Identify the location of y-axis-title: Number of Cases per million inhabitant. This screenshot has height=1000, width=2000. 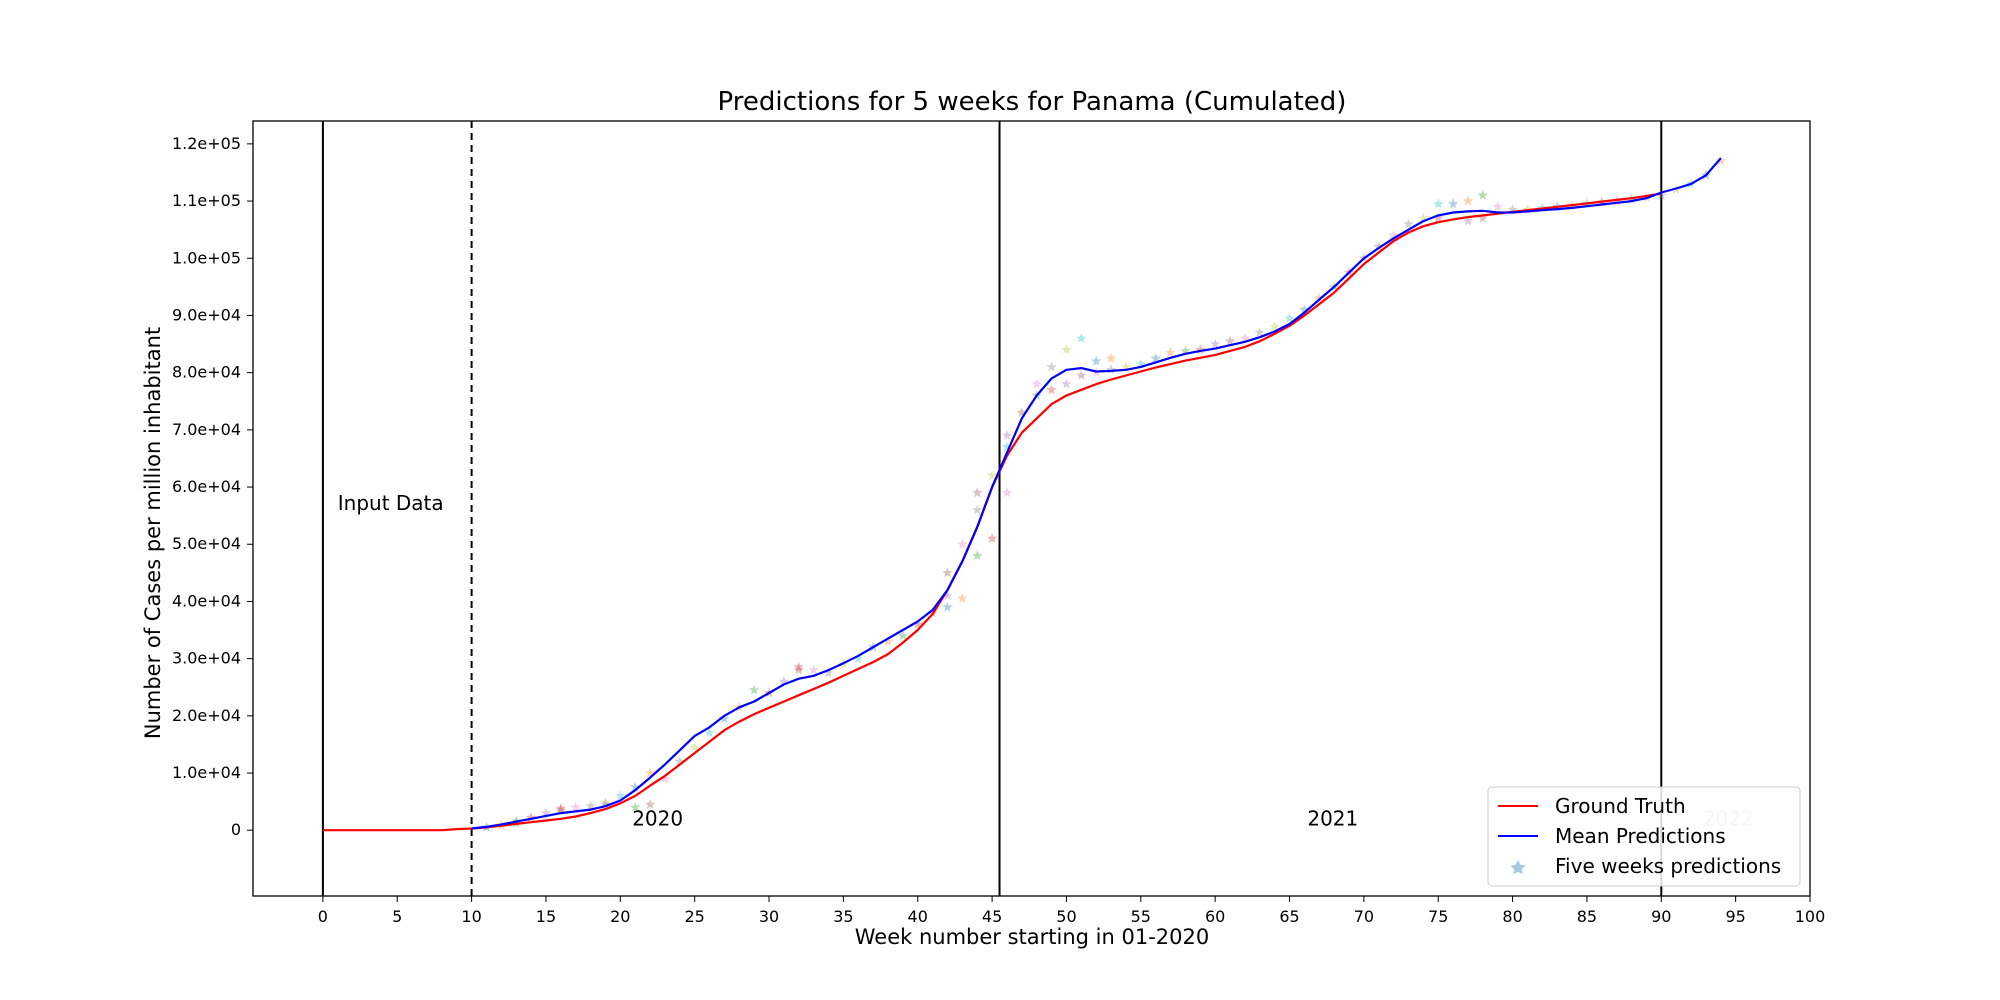
(153, 533).